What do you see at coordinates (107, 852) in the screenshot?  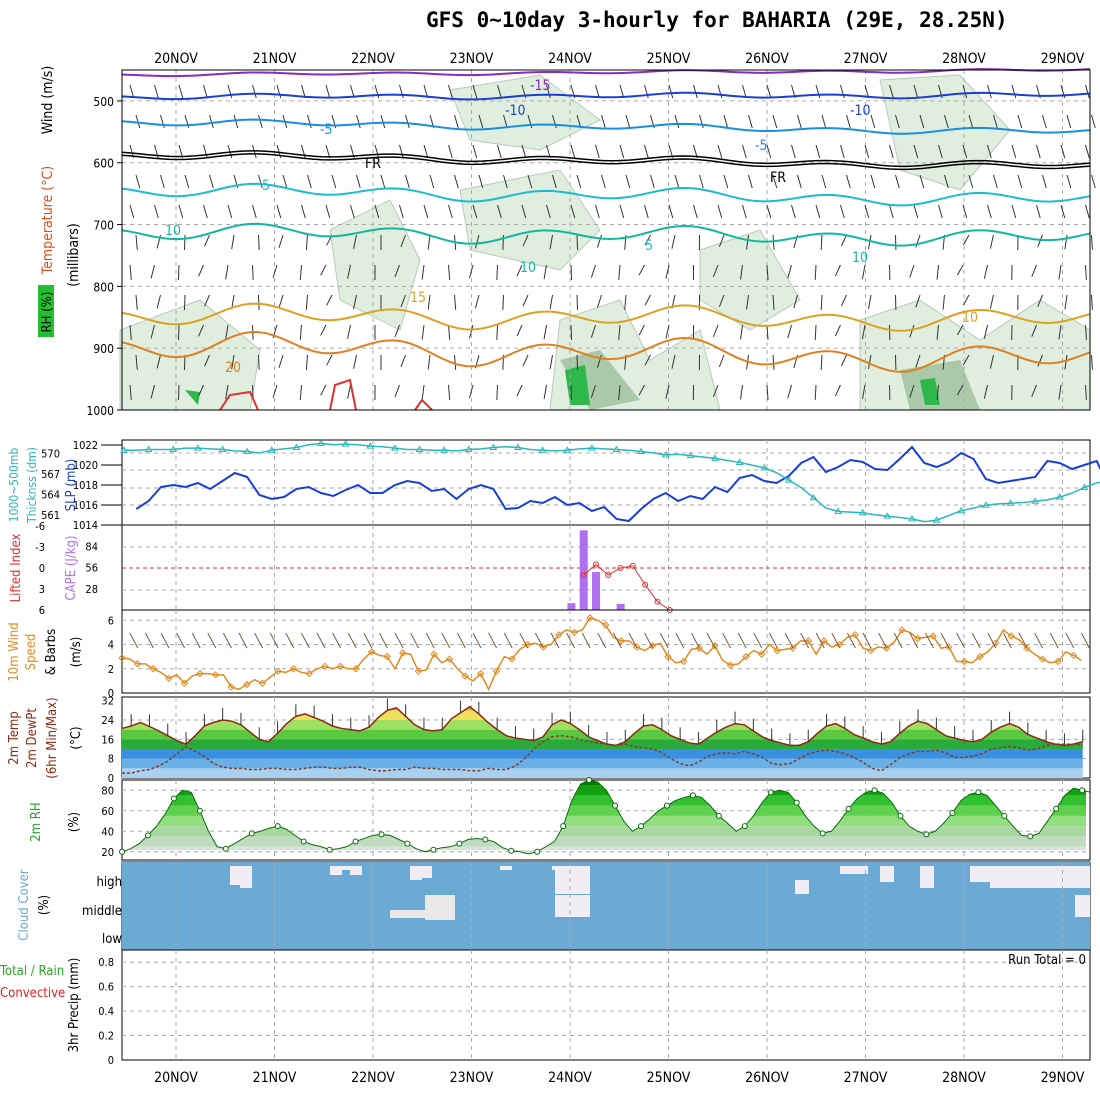 I see `rh-tick-label: 20` at bounding box center [107, 852].